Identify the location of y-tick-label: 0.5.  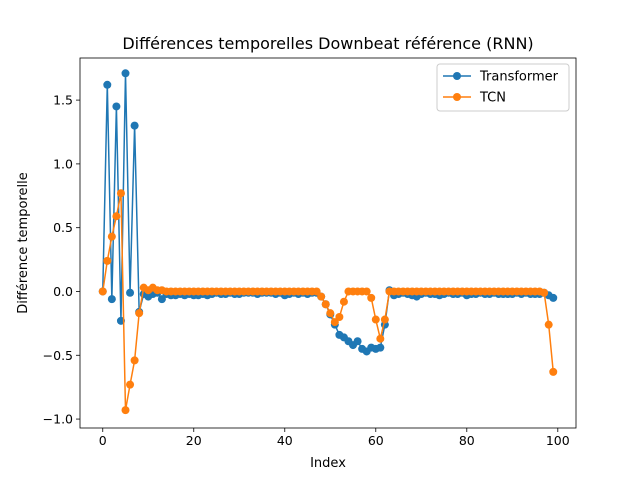
(63, 227).